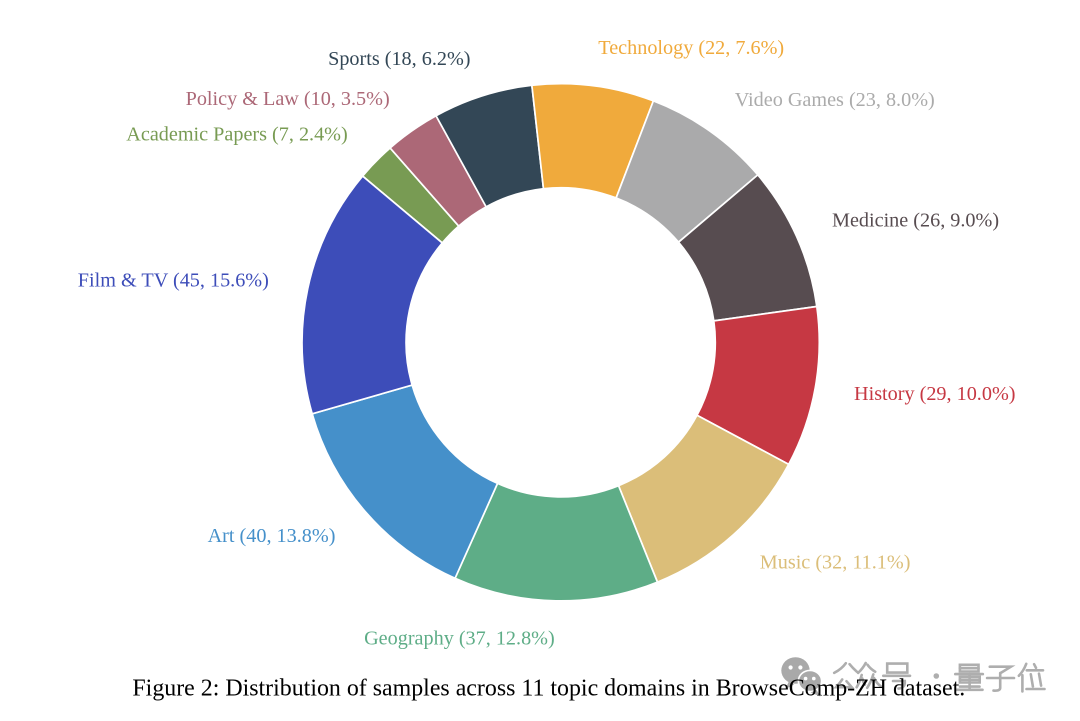  Describe the element at coordinates (173, 281) in the screenshot. I see `svg-text: Film & TV (45, 15.6%)` at that location.